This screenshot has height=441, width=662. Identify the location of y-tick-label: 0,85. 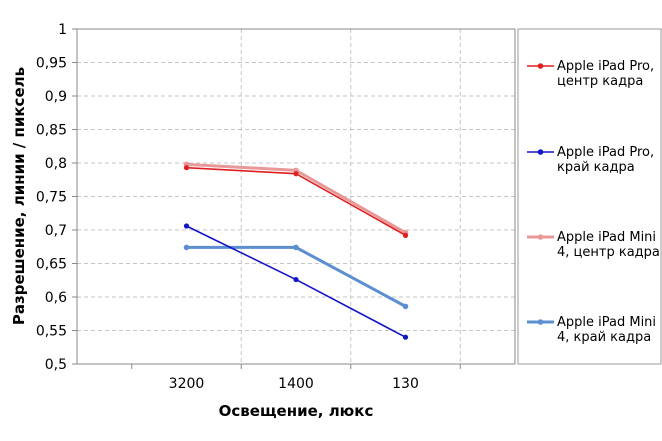
(51, 131).